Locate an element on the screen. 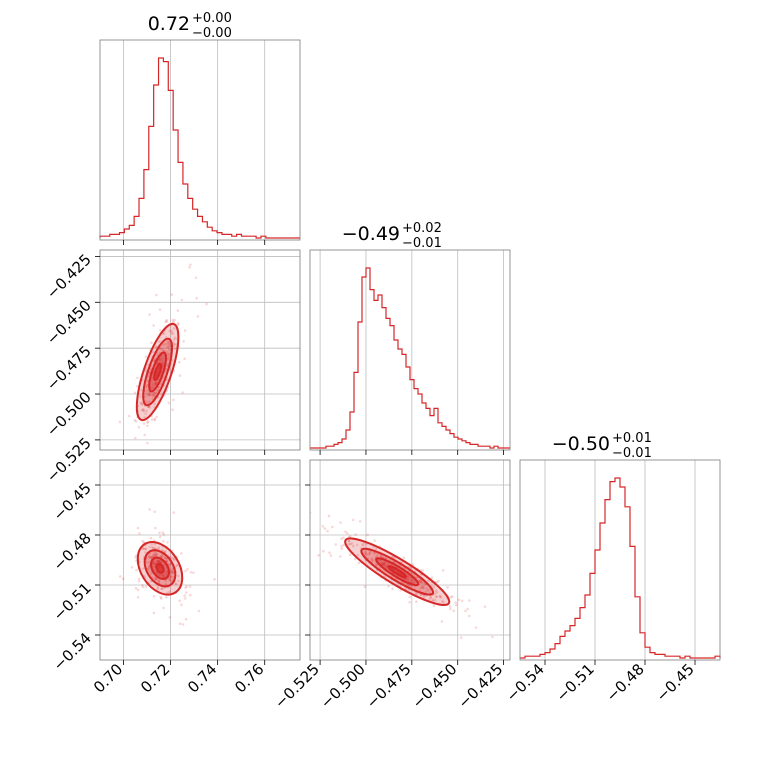 The width and height of the screenshot is (760, 760). x-tick-label-param-0: 0.72 is located at coordinates (155, 678).